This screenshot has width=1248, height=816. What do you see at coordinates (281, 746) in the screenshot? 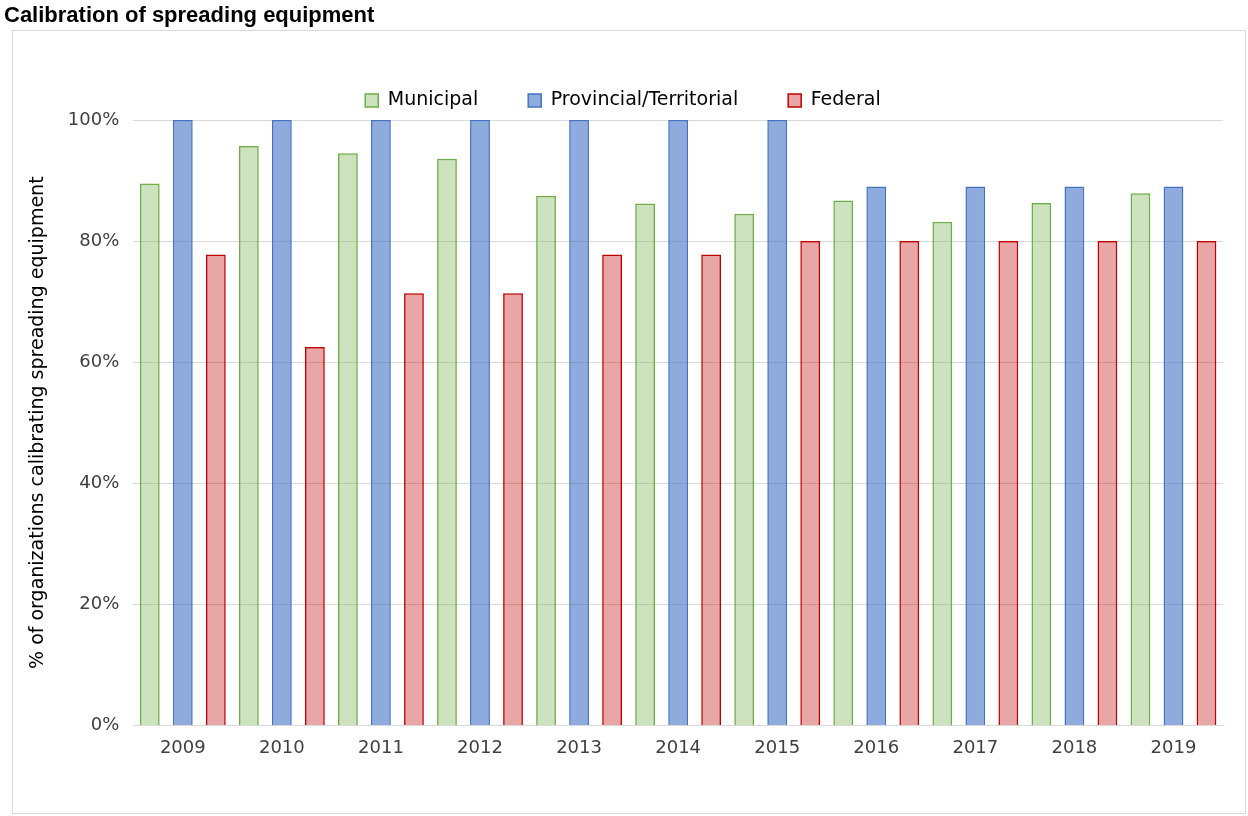
I see `x-tick-label: 2010` at bounding box center [281, 746].